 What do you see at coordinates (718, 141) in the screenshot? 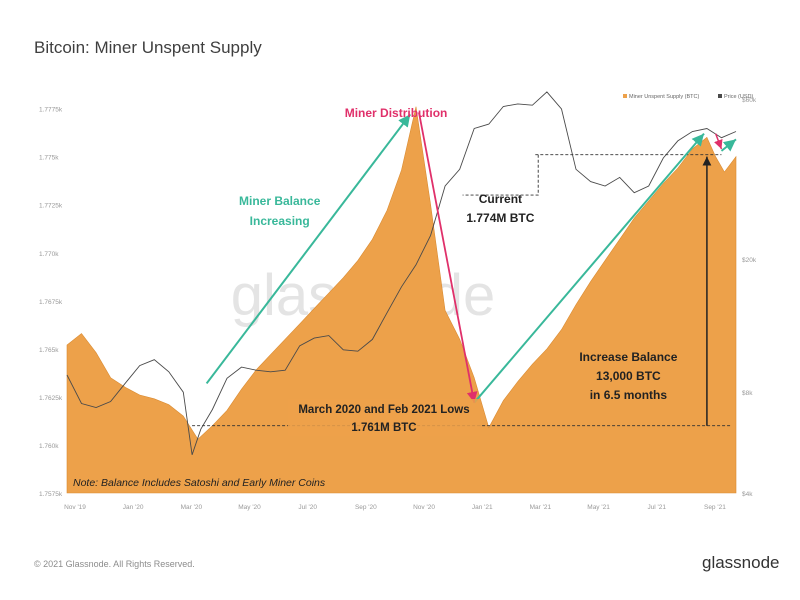
I see `distribution-arrow-current` at bounding box center [718, 141].